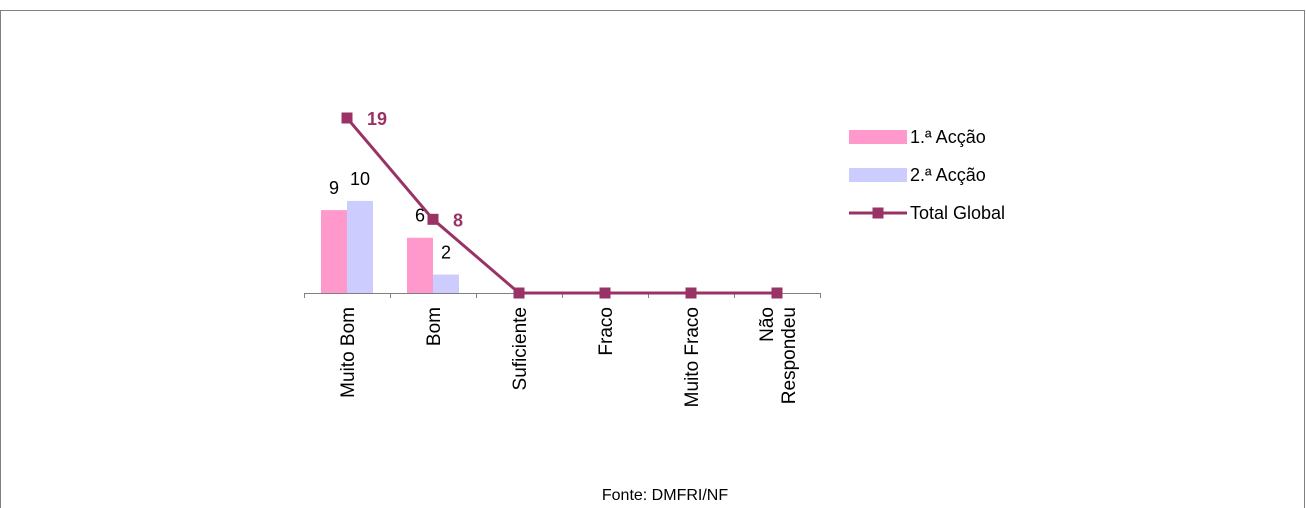  What do you see at coordinates (878, 213) in the screenshot?
I see `legend-marker` at bounding box center [878, 213].